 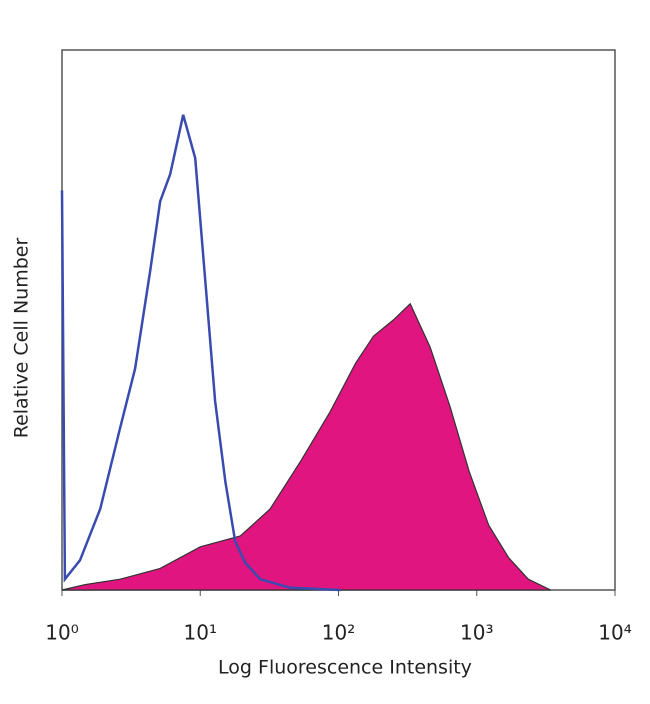 I want to click on y-axis-label: Relative Cell Number, so click(x=22, y=338).